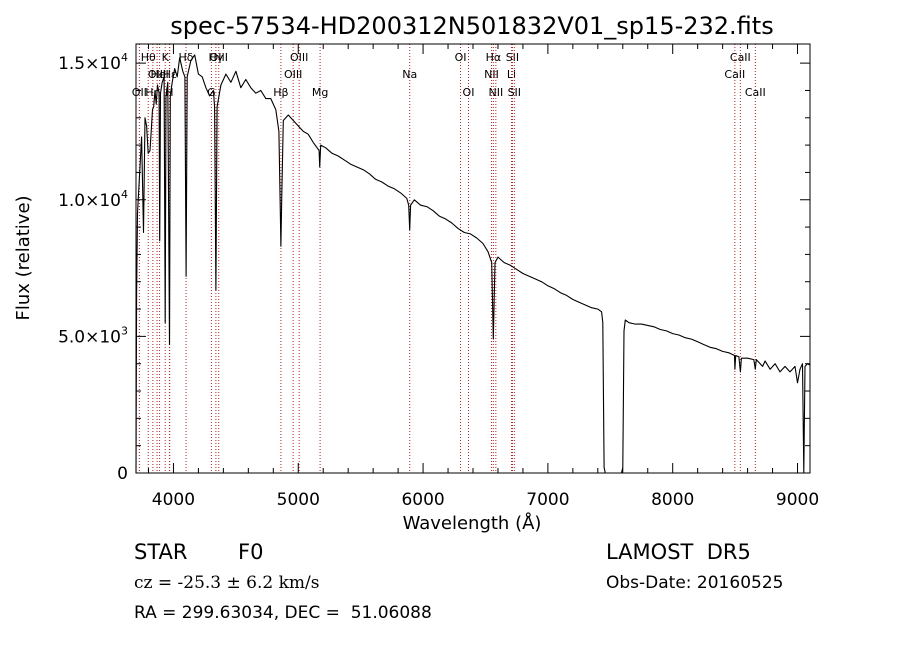 The width and height of the screenshot is (900, 649). Describe the element at coordinates (23, 257) in the screenshot. I see `y-axis-label: Flux (relative)` at that location.